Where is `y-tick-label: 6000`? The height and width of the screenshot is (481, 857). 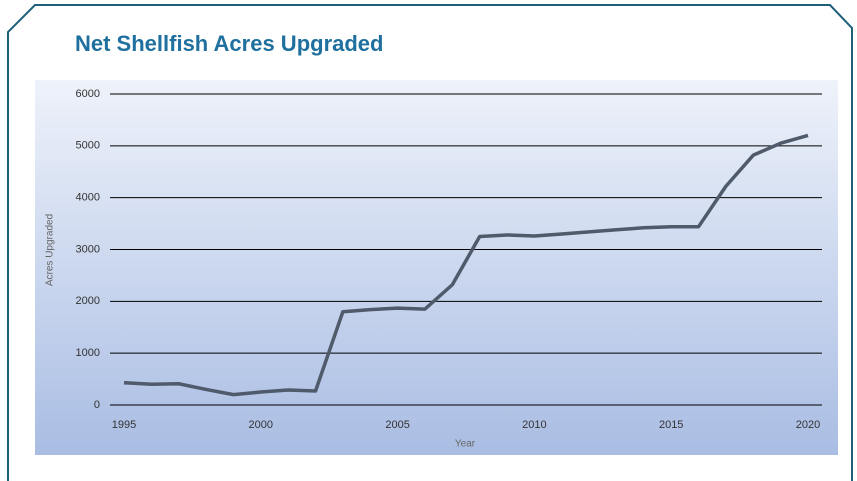 y-tick-label: 6000 is located at coordinates (88, 94).